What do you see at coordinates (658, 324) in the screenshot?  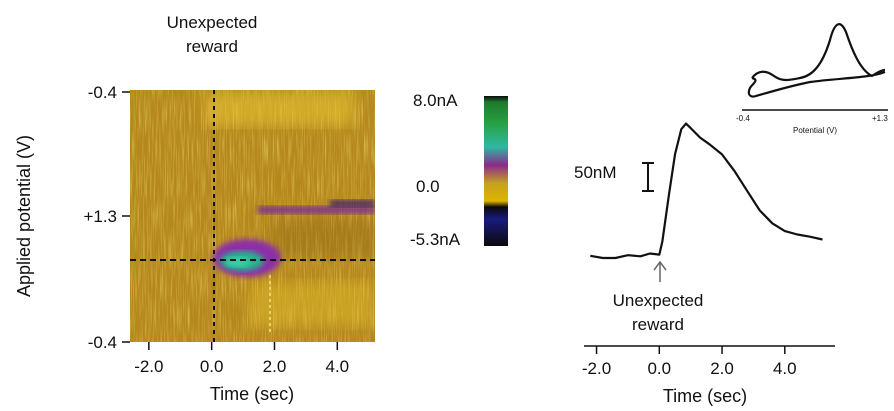 I see `trace-annotation-line2: reward` at bounding box center [658, 324].